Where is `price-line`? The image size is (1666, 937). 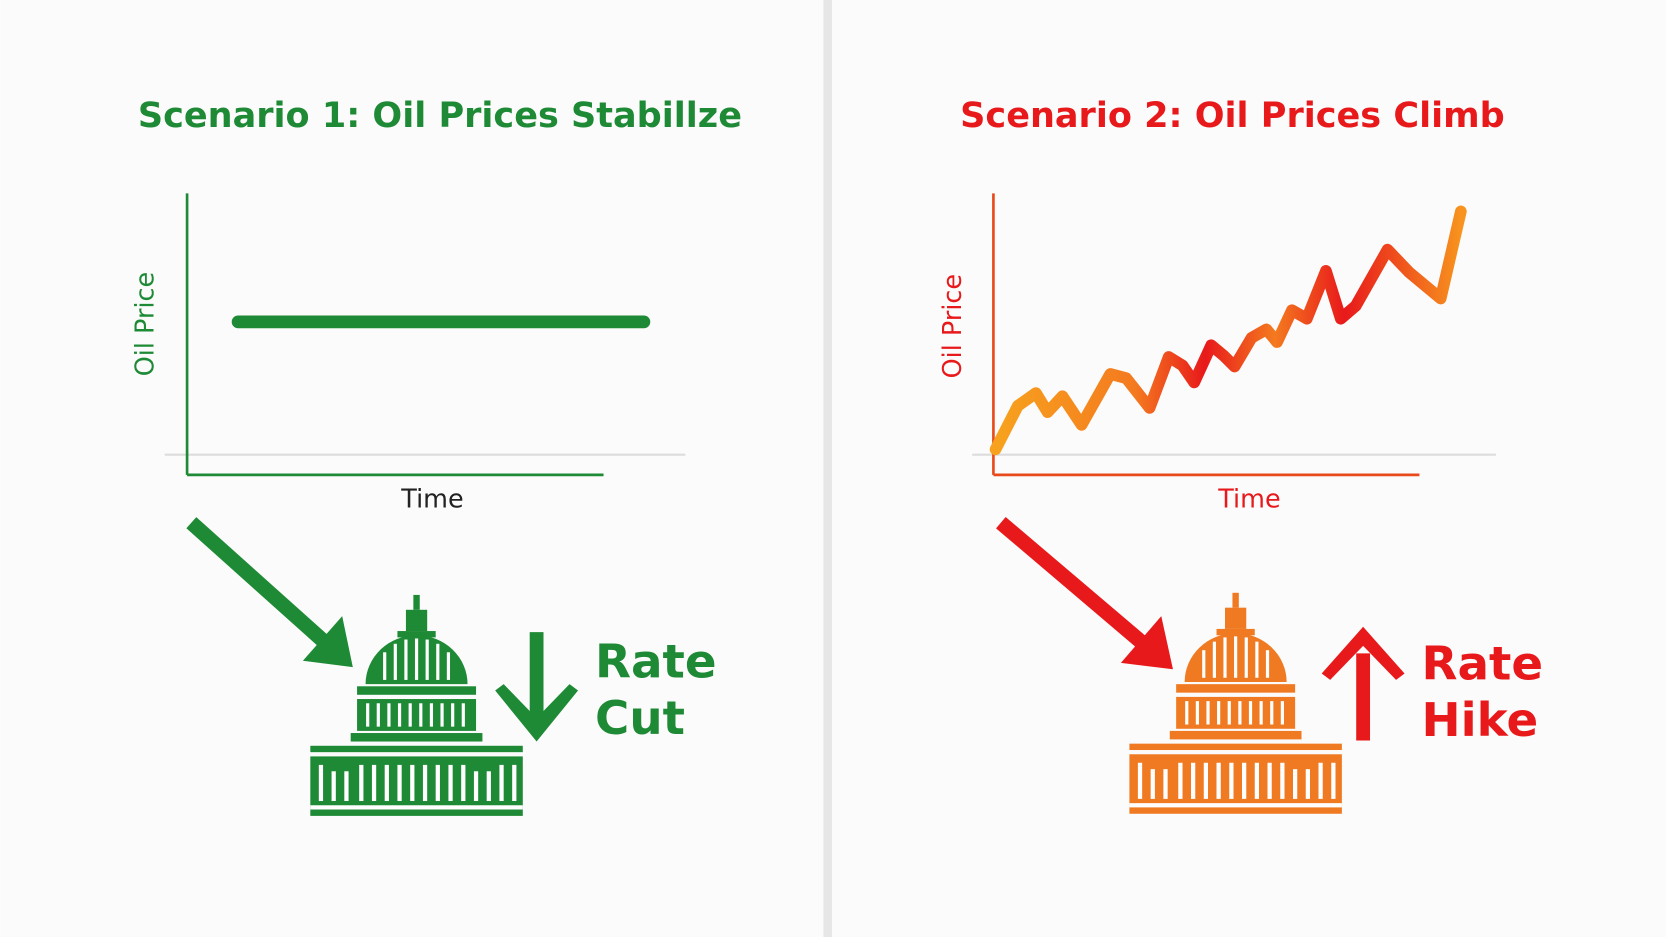
price-line is located at coordinates (1228, 330).